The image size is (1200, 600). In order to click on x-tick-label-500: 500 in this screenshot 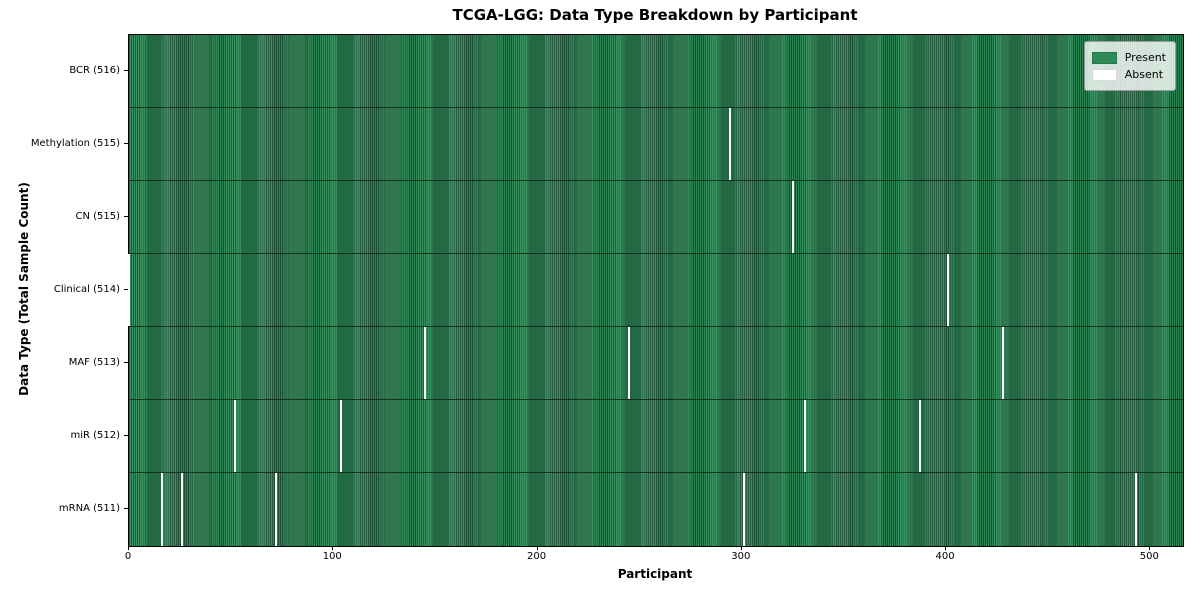, I will do `click(1149, 556)`.